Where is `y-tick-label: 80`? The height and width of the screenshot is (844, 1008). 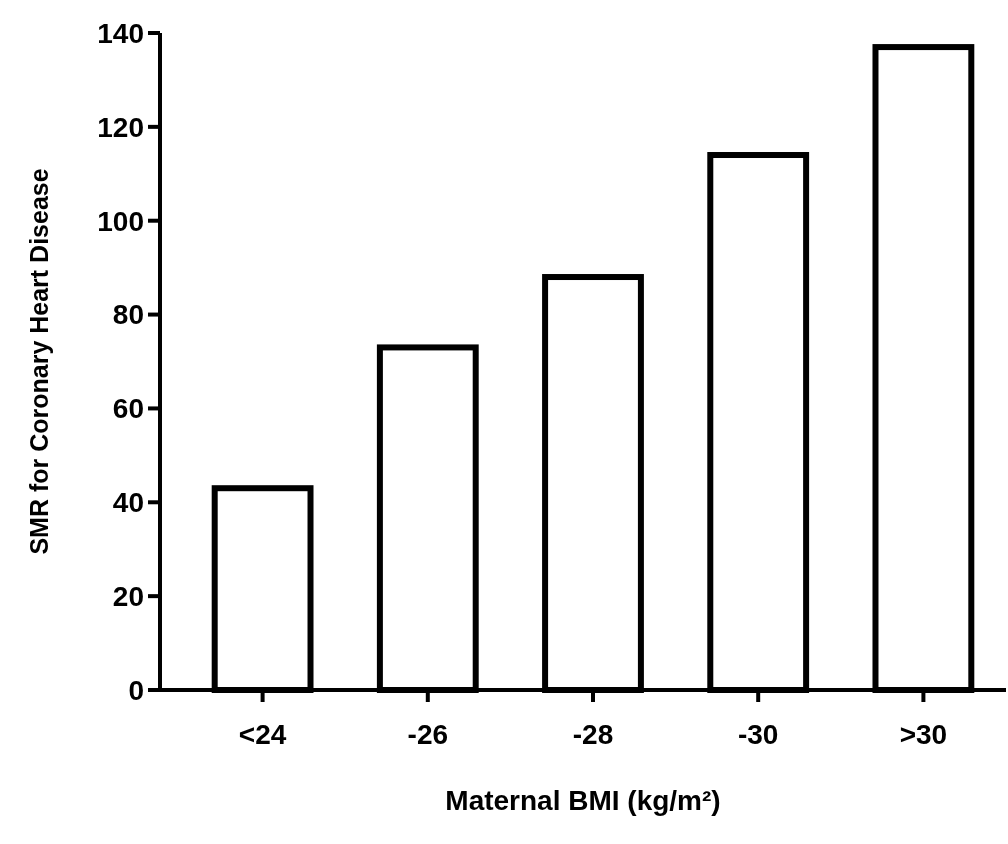 y-tick-label: 80 is located at coordinates (128, 315).